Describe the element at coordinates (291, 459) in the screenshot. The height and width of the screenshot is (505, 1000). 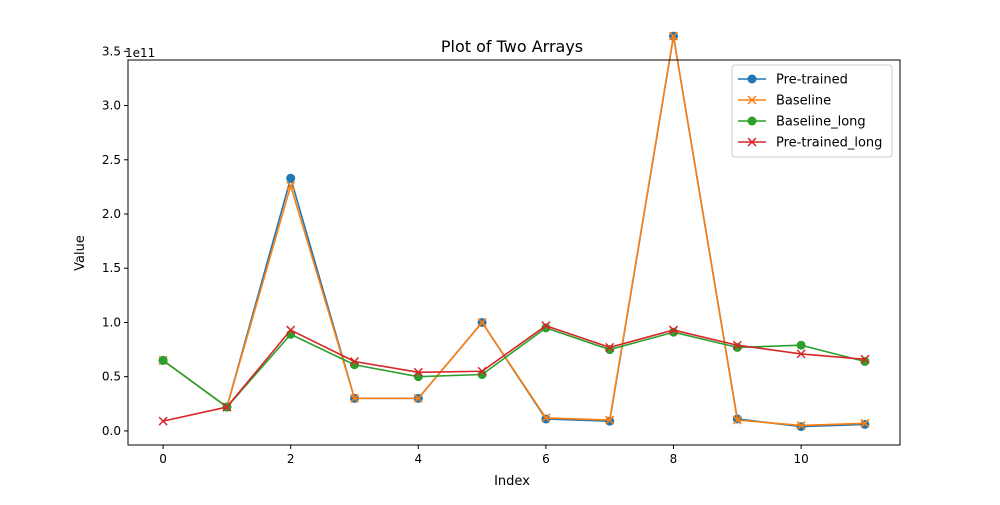
I see `x-tick-label: 2` at that location.